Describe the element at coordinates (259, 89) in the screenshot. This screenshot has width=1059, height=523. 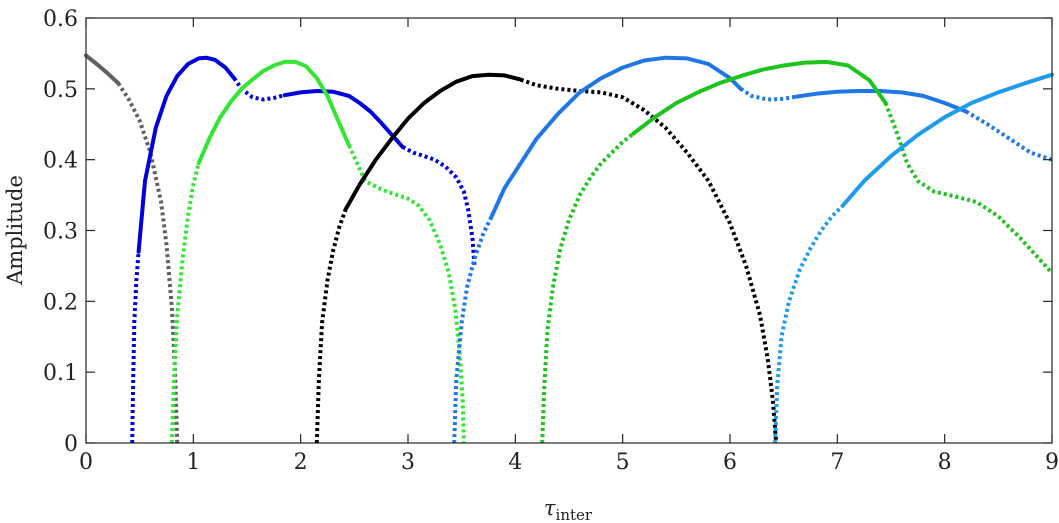
I see `series-2-segment-3-dotted` at that location.